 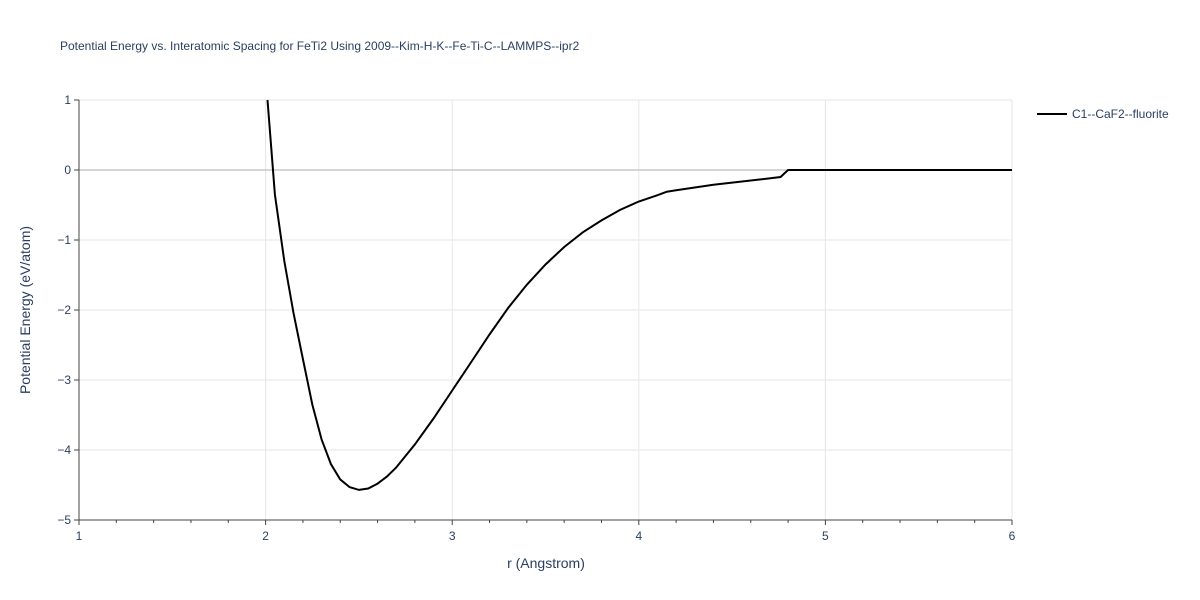 What do you see at coordinates (67, 100) in the screenshot?
I see `y-tick-label: 1` at bounding box center [67, 100].